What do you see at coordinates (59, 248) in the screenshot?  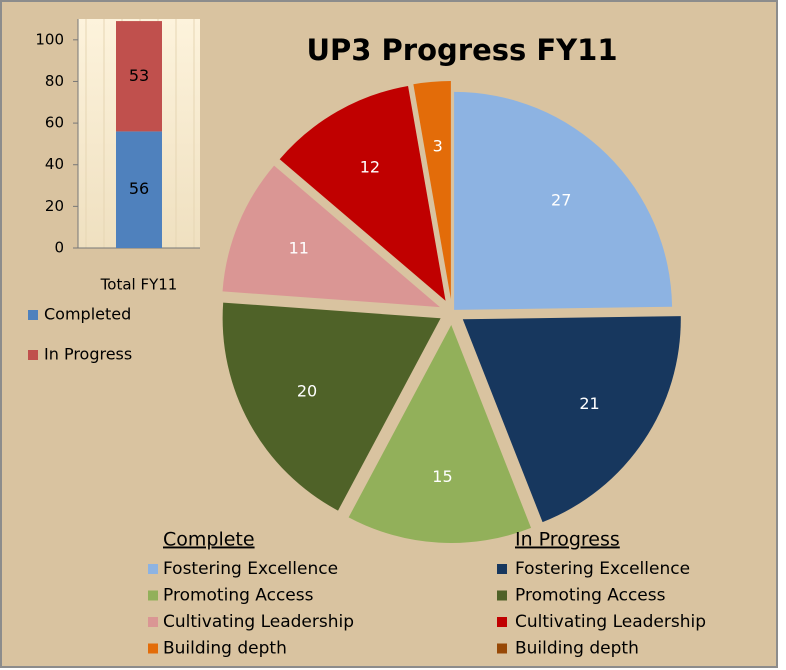 I see `y-tick-label: 0` at bounding box center [59, 248].